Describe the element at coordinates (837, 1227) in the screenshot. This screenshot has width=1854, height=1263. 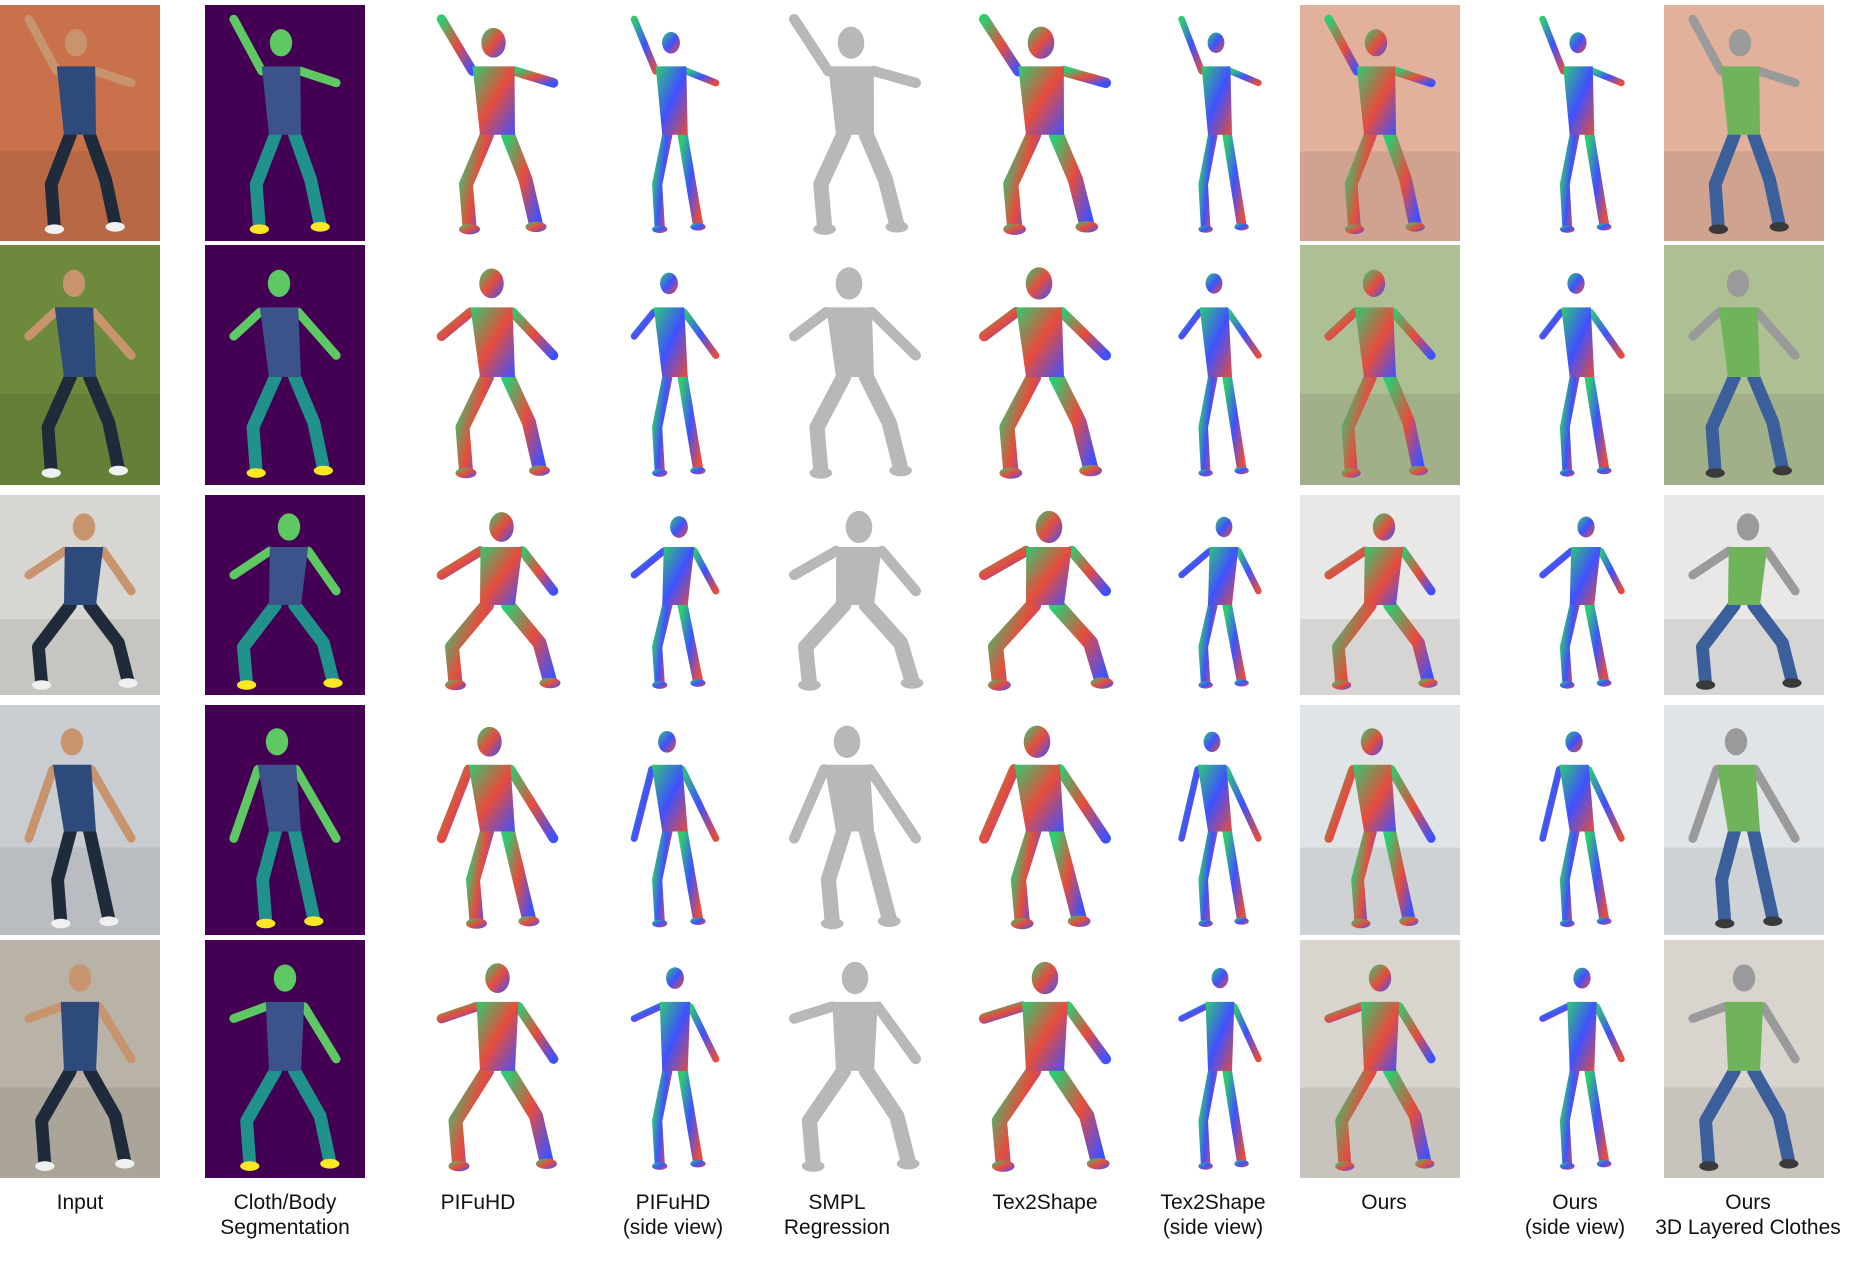
I see `column-label-line: Regression` at that location.